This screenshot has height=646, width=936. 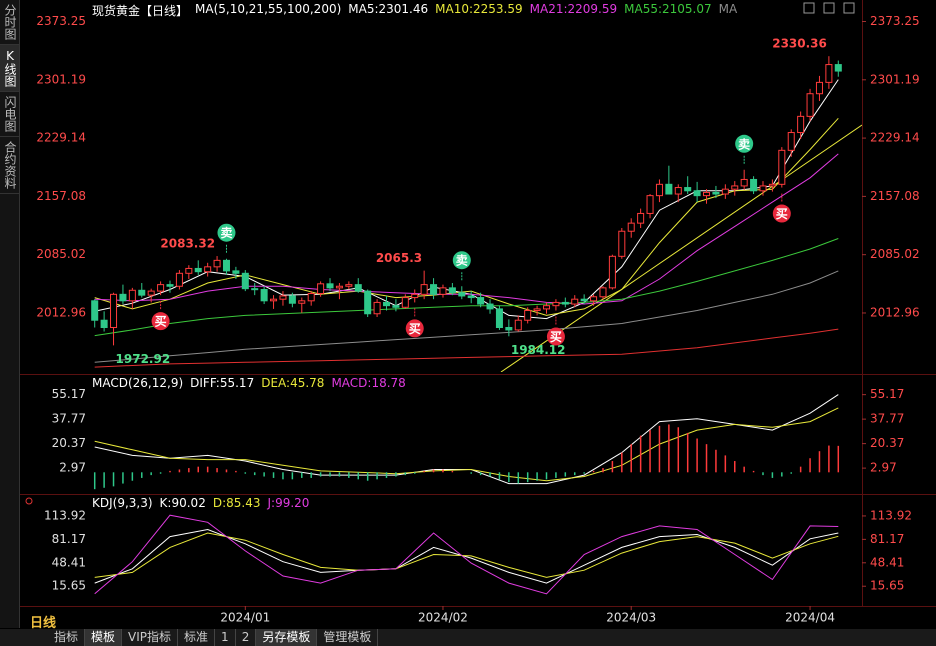 What do you see at coordinates (268, 9) in the screenshot?
I see `panel-subtitle: MA(5,10,21,55,100,200)` at bounding box center [268, 9].